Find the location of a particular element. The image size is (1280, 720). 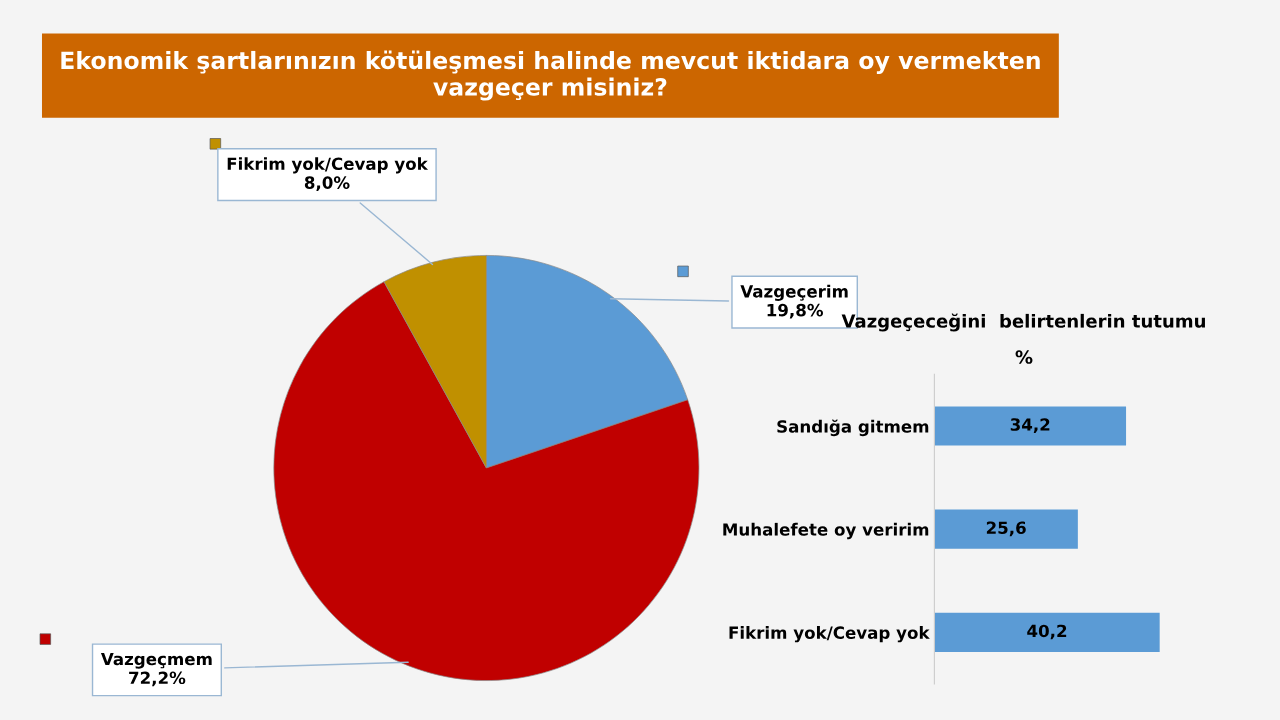

chart-subtitle: % is located at coordinates (1024, 357).